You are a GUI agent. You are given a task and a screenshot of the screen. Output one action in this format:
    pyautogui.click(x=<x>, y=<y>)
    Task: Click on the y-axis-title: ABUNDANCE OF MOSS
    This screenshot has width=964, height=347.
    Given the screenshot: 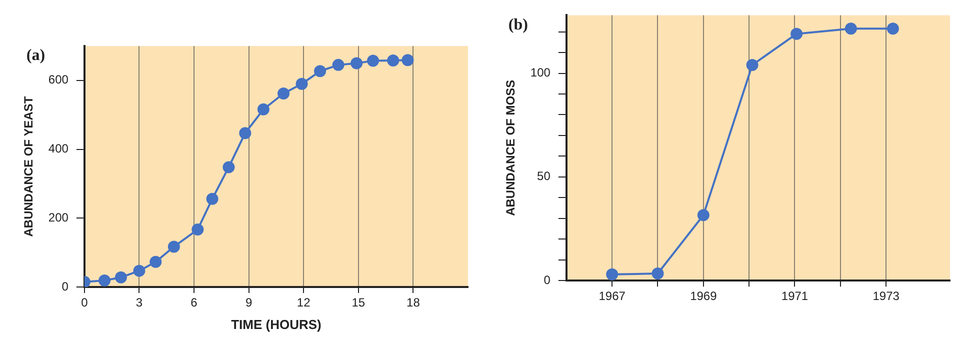 What is the action you would take?
    pyautogui.click(x=511, y=148)
    